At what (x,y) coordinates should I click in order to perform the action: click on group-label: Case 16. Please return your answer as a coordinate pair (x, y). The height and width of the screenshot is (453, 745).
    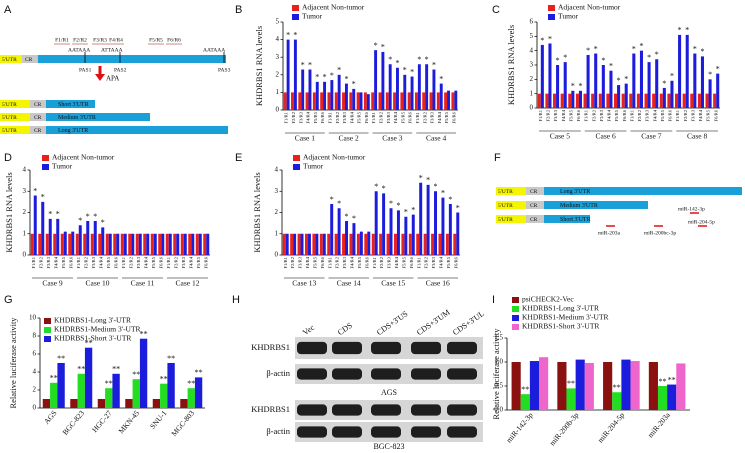
    Looking at the image, I should click on (438, 283).